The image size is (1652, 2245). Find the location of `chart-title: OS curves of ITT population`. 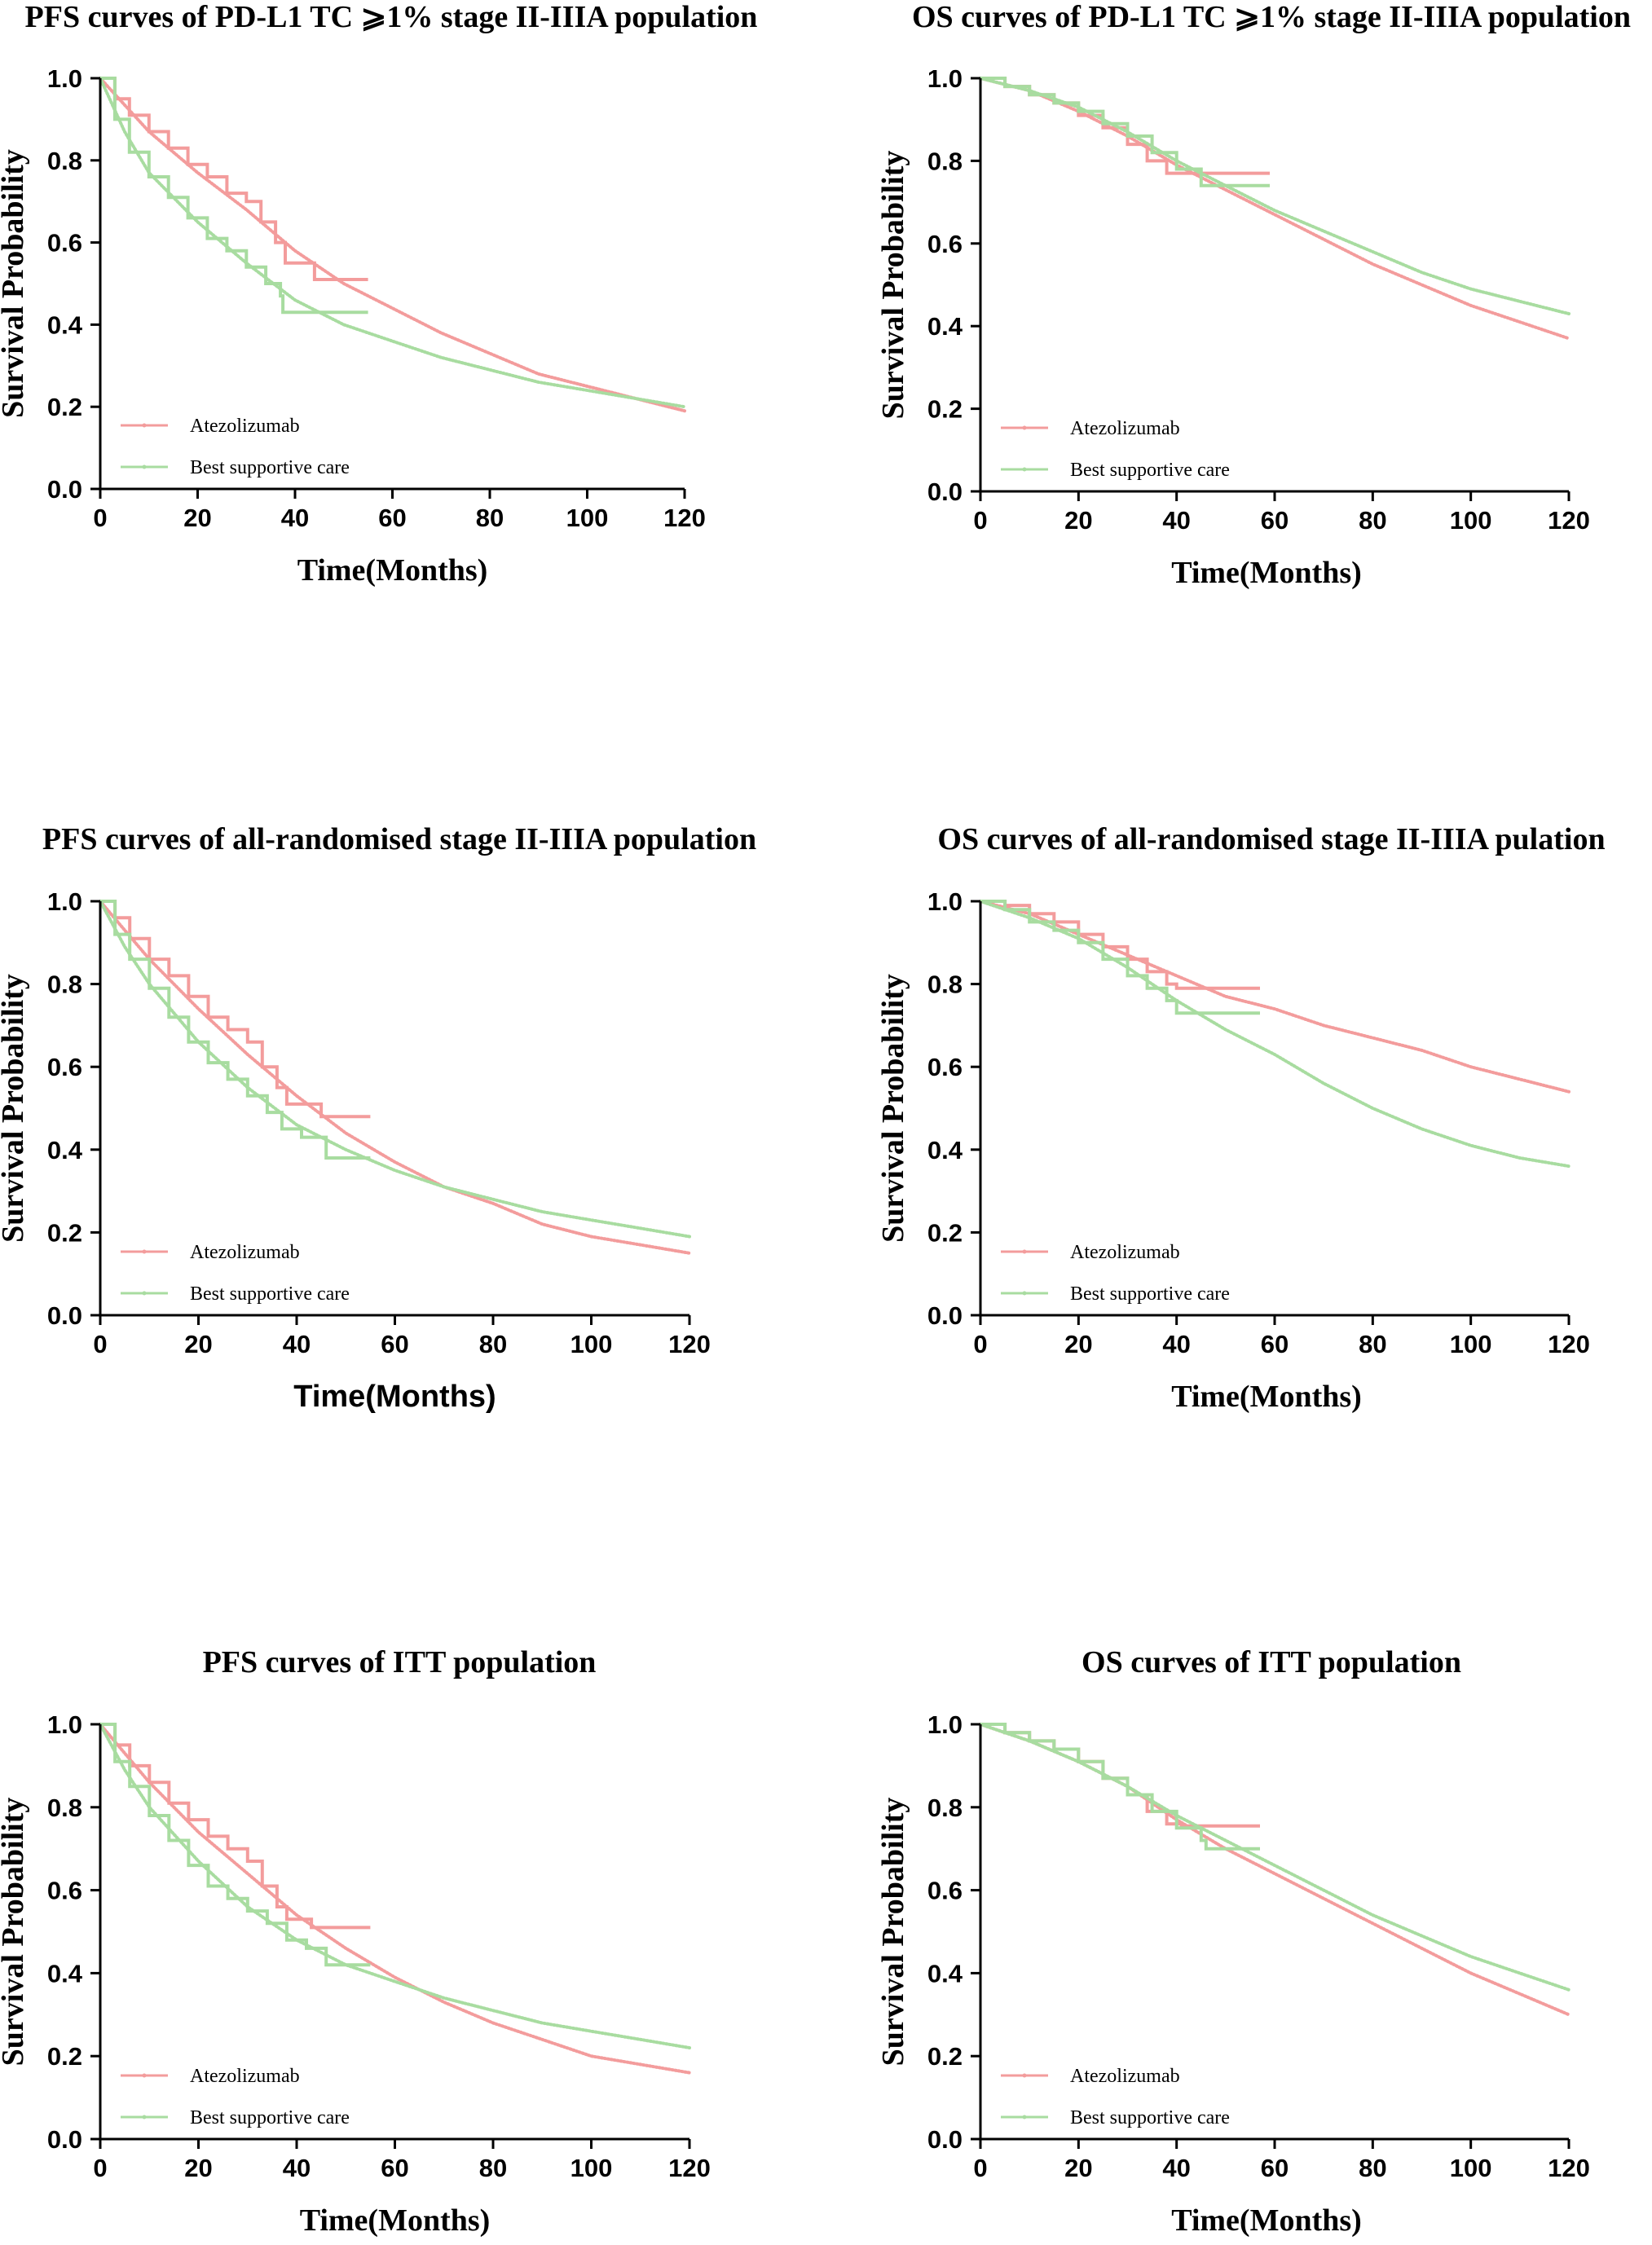

chart-title: OS curves of ITT population is located at coordinates (1272, 1662).